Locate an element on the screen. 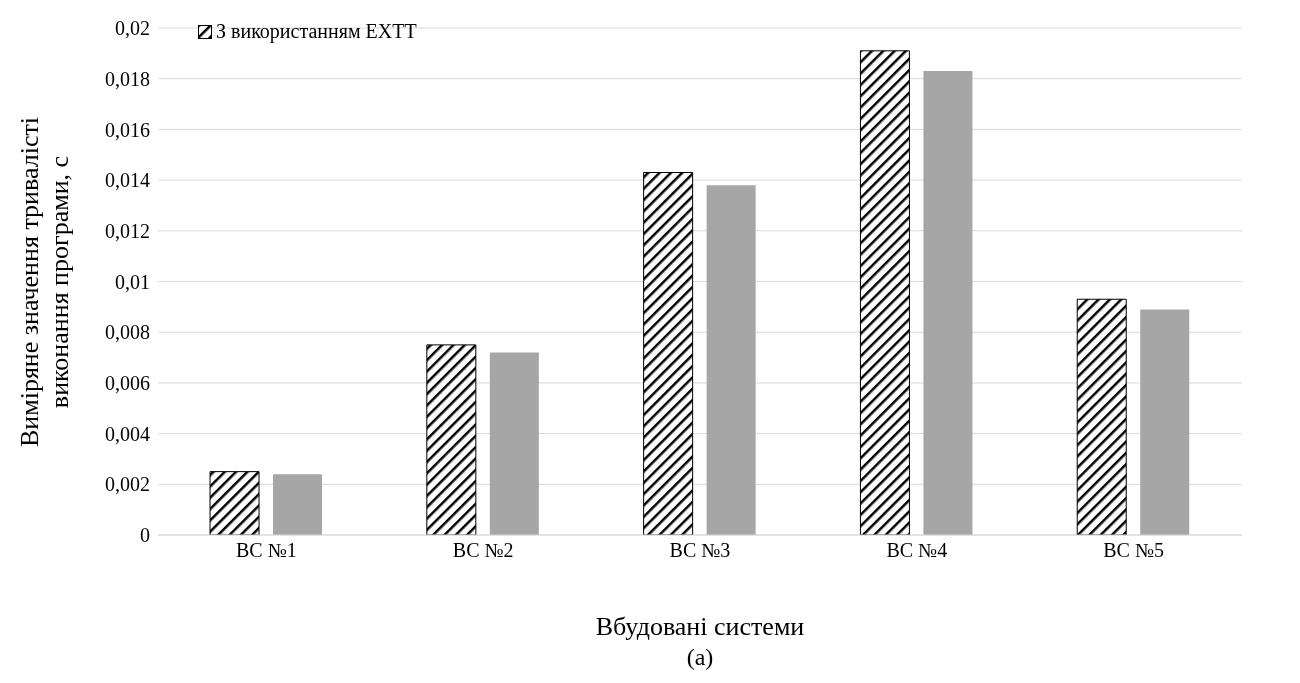  y-tick-label: 0,012 is located at coordinates (127, 230).